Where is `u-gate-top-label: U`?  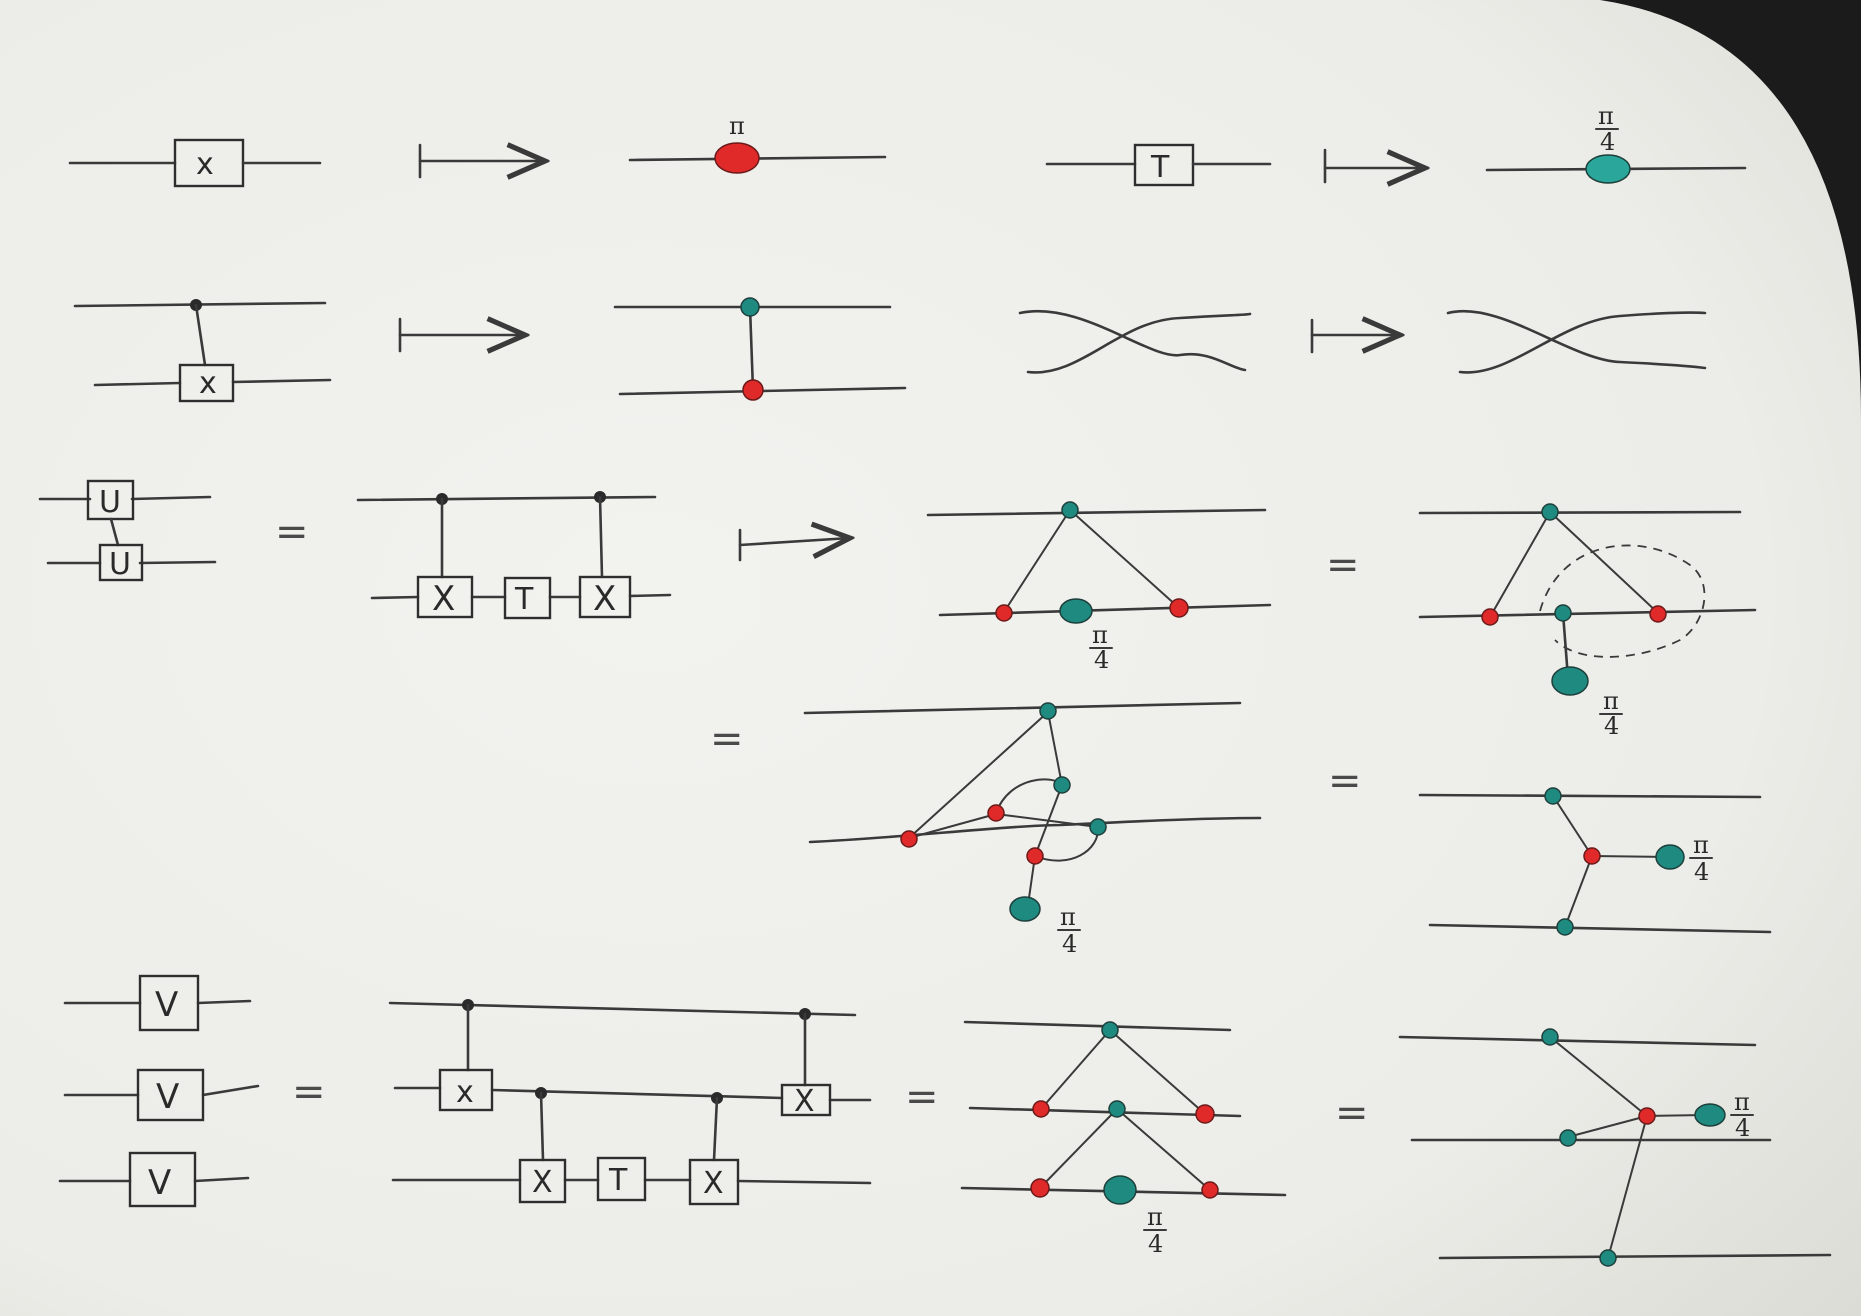
u-gate-top-label: U is located at coordinates (110, 502).